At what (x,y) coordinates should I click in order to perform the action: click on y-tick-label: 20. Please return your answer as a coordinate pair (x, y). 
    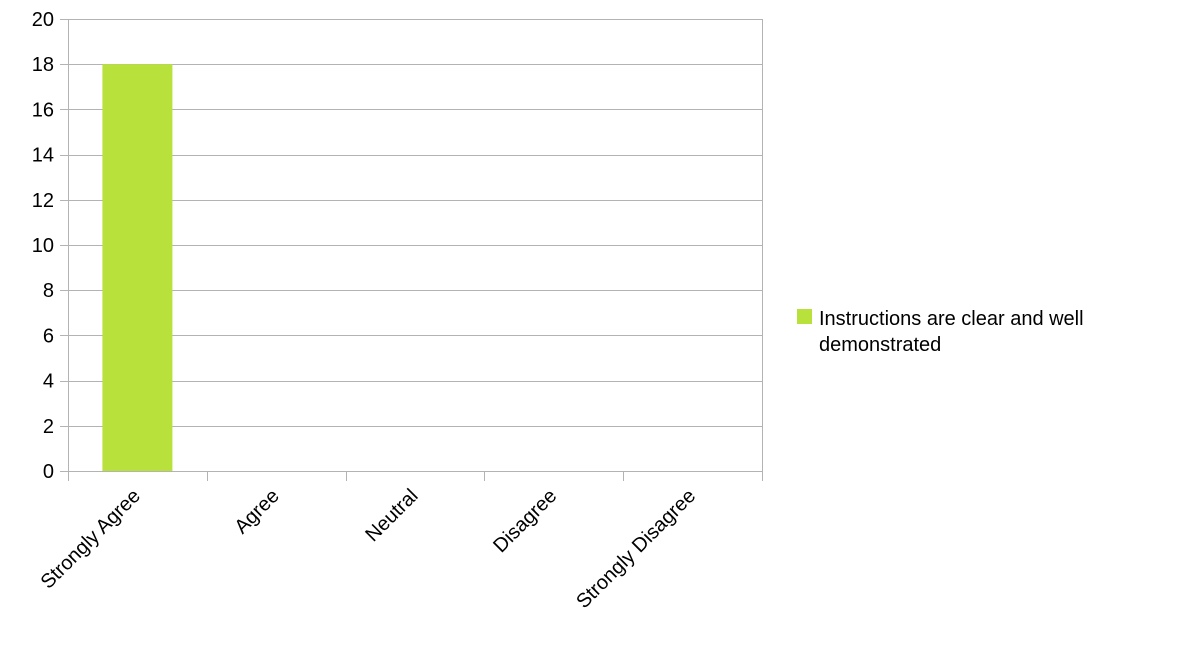
    Looking at the image, I should click on (43, 20).